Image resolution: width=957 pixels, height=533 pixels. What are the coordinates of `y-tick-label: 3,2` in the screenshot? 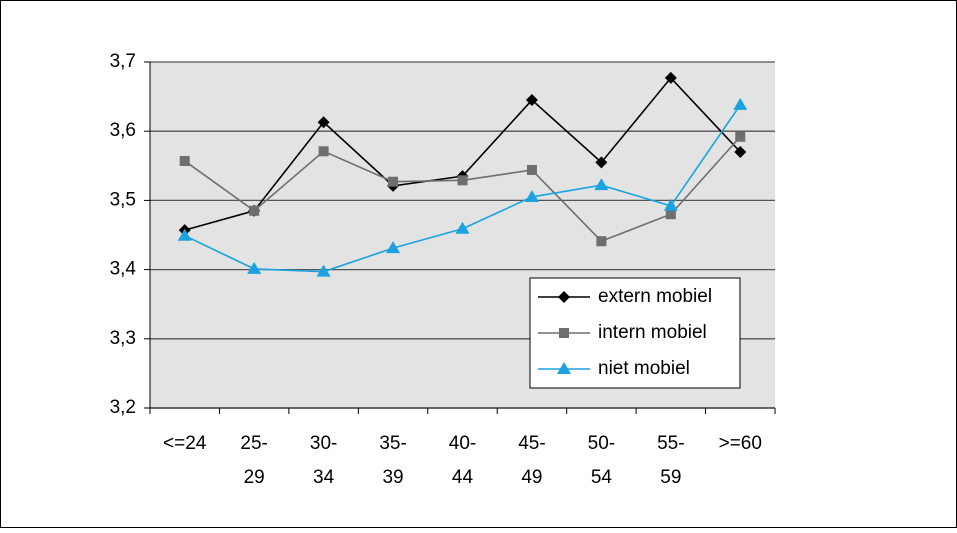 It's located at (123, 407).